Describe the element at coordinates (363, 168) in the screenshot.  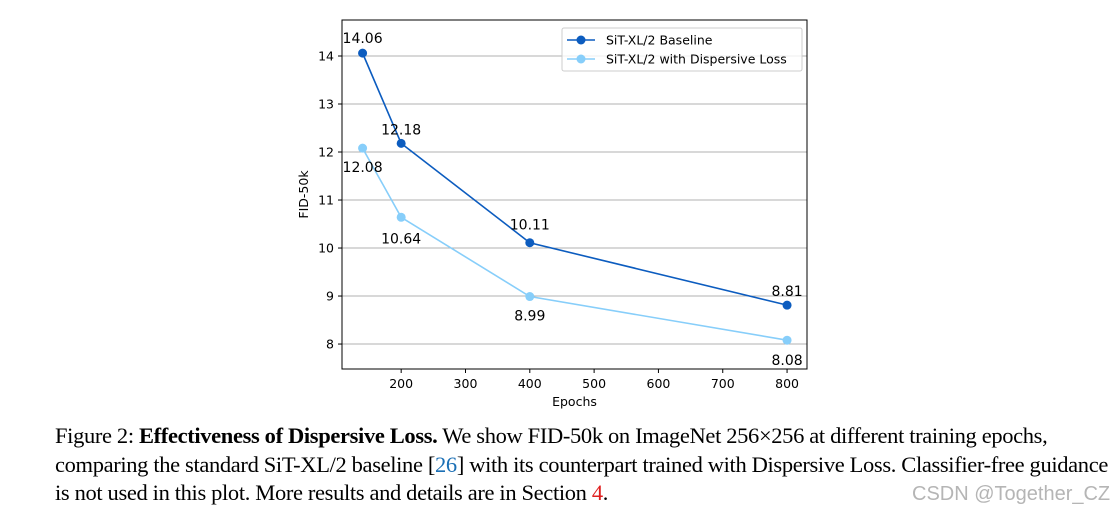
I see `data-label: 12.08` at that location.